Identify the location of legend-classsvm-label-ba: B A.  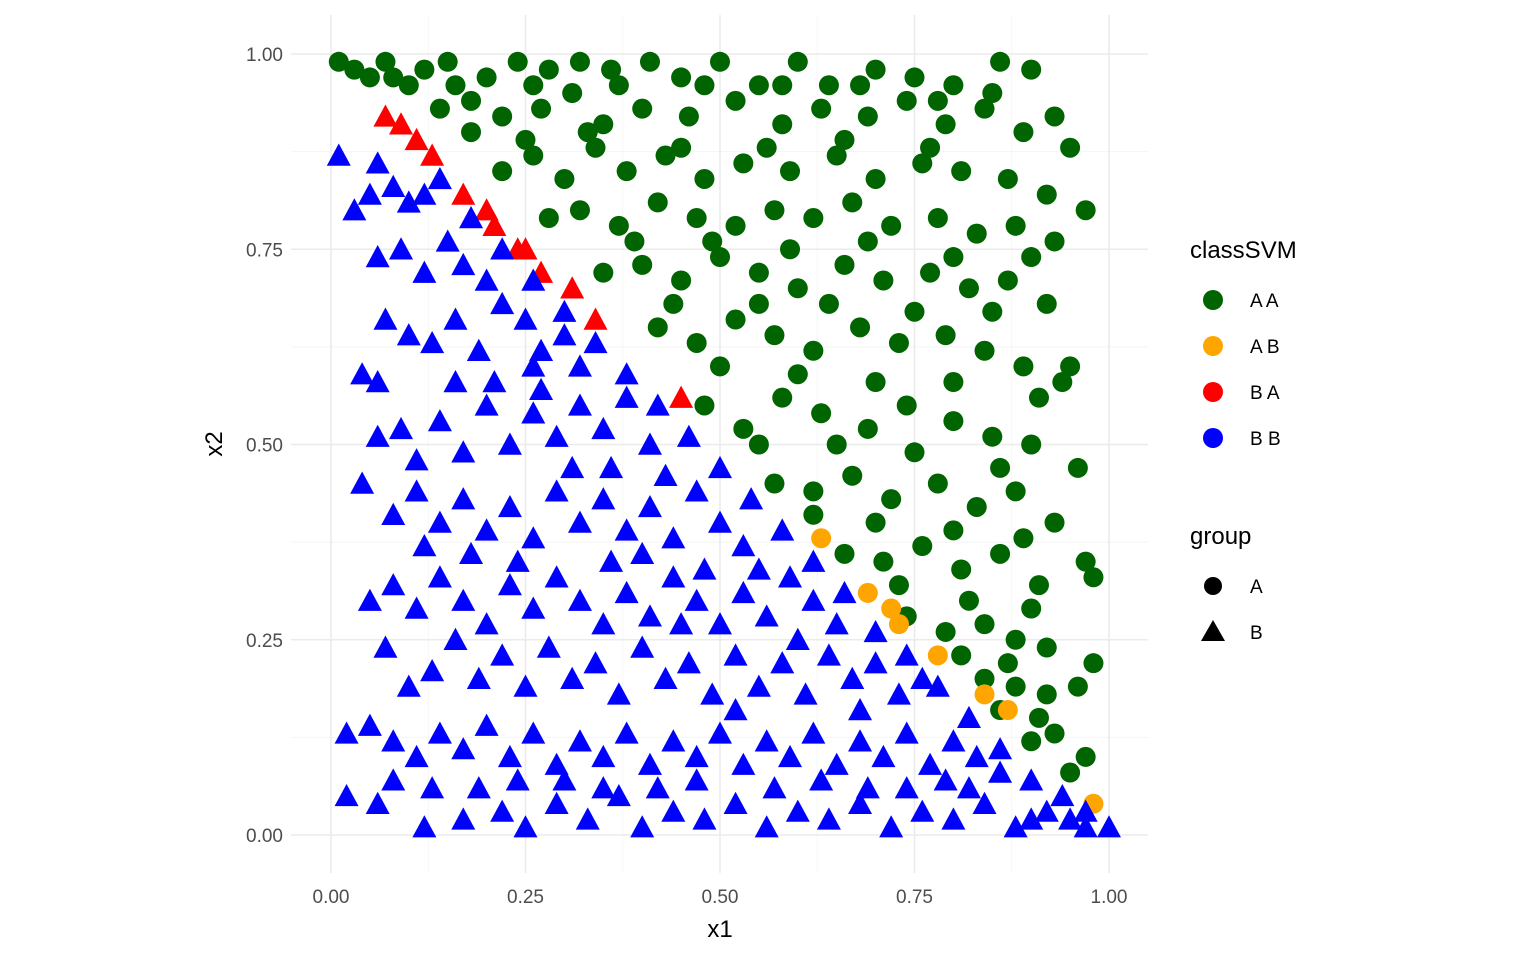
(1265, 393).